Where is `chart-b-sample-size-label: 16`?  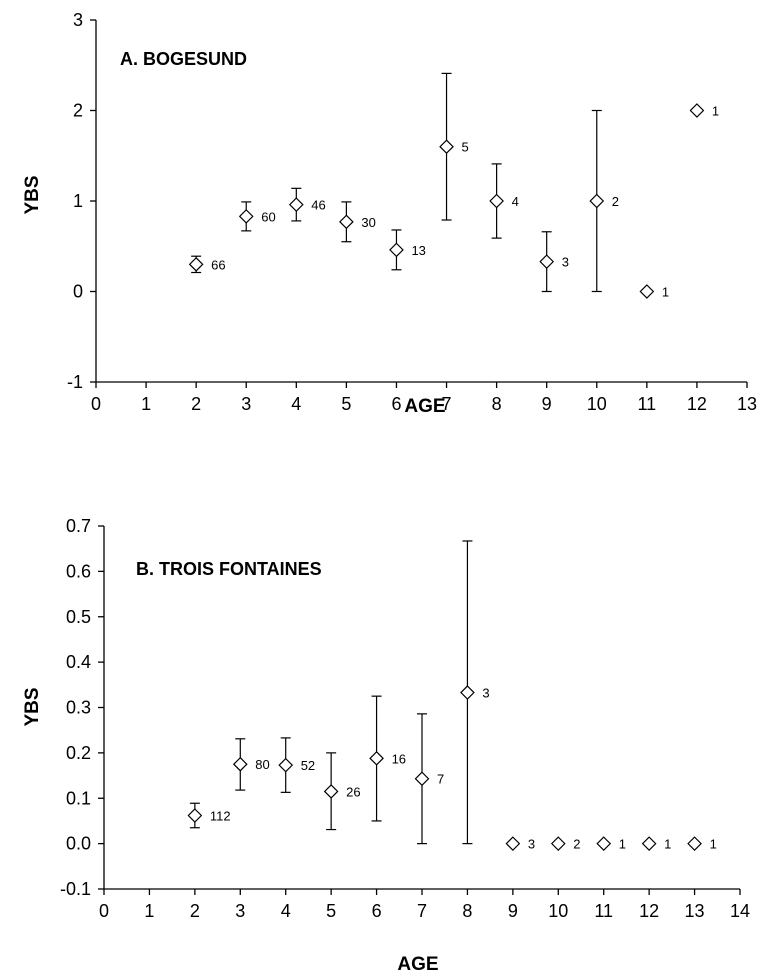 chart-b-sample-size-label: 16 is located at coordinates (399, 758).